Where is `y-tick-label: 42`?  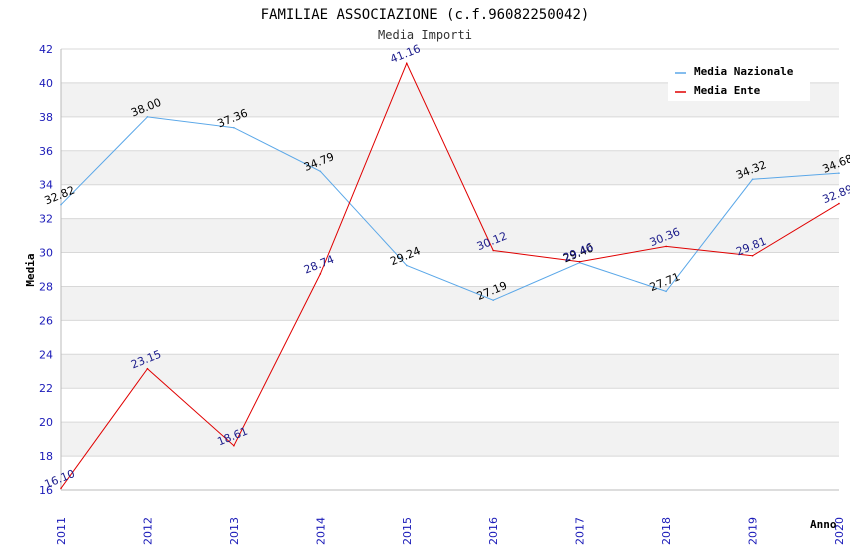 y-tick-label: 42 is located at coordinates (46, 49).